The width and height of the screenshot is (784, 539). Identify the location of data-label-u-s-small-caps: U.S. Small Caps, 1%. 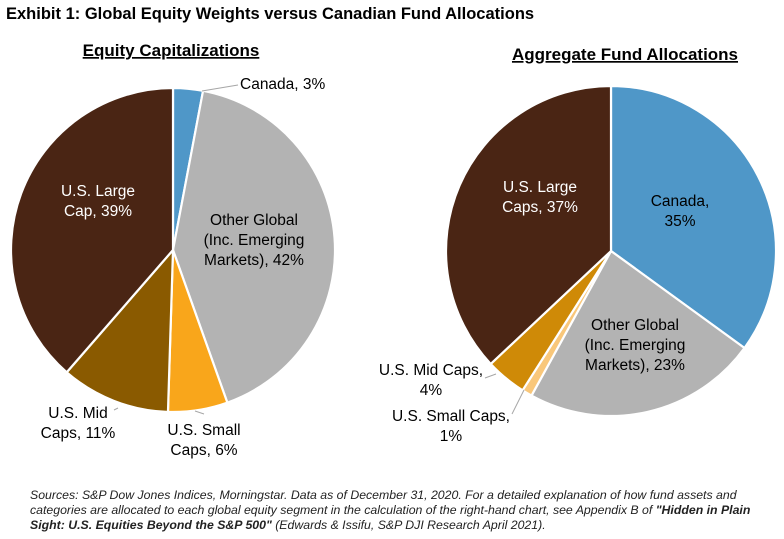
(451, 426).